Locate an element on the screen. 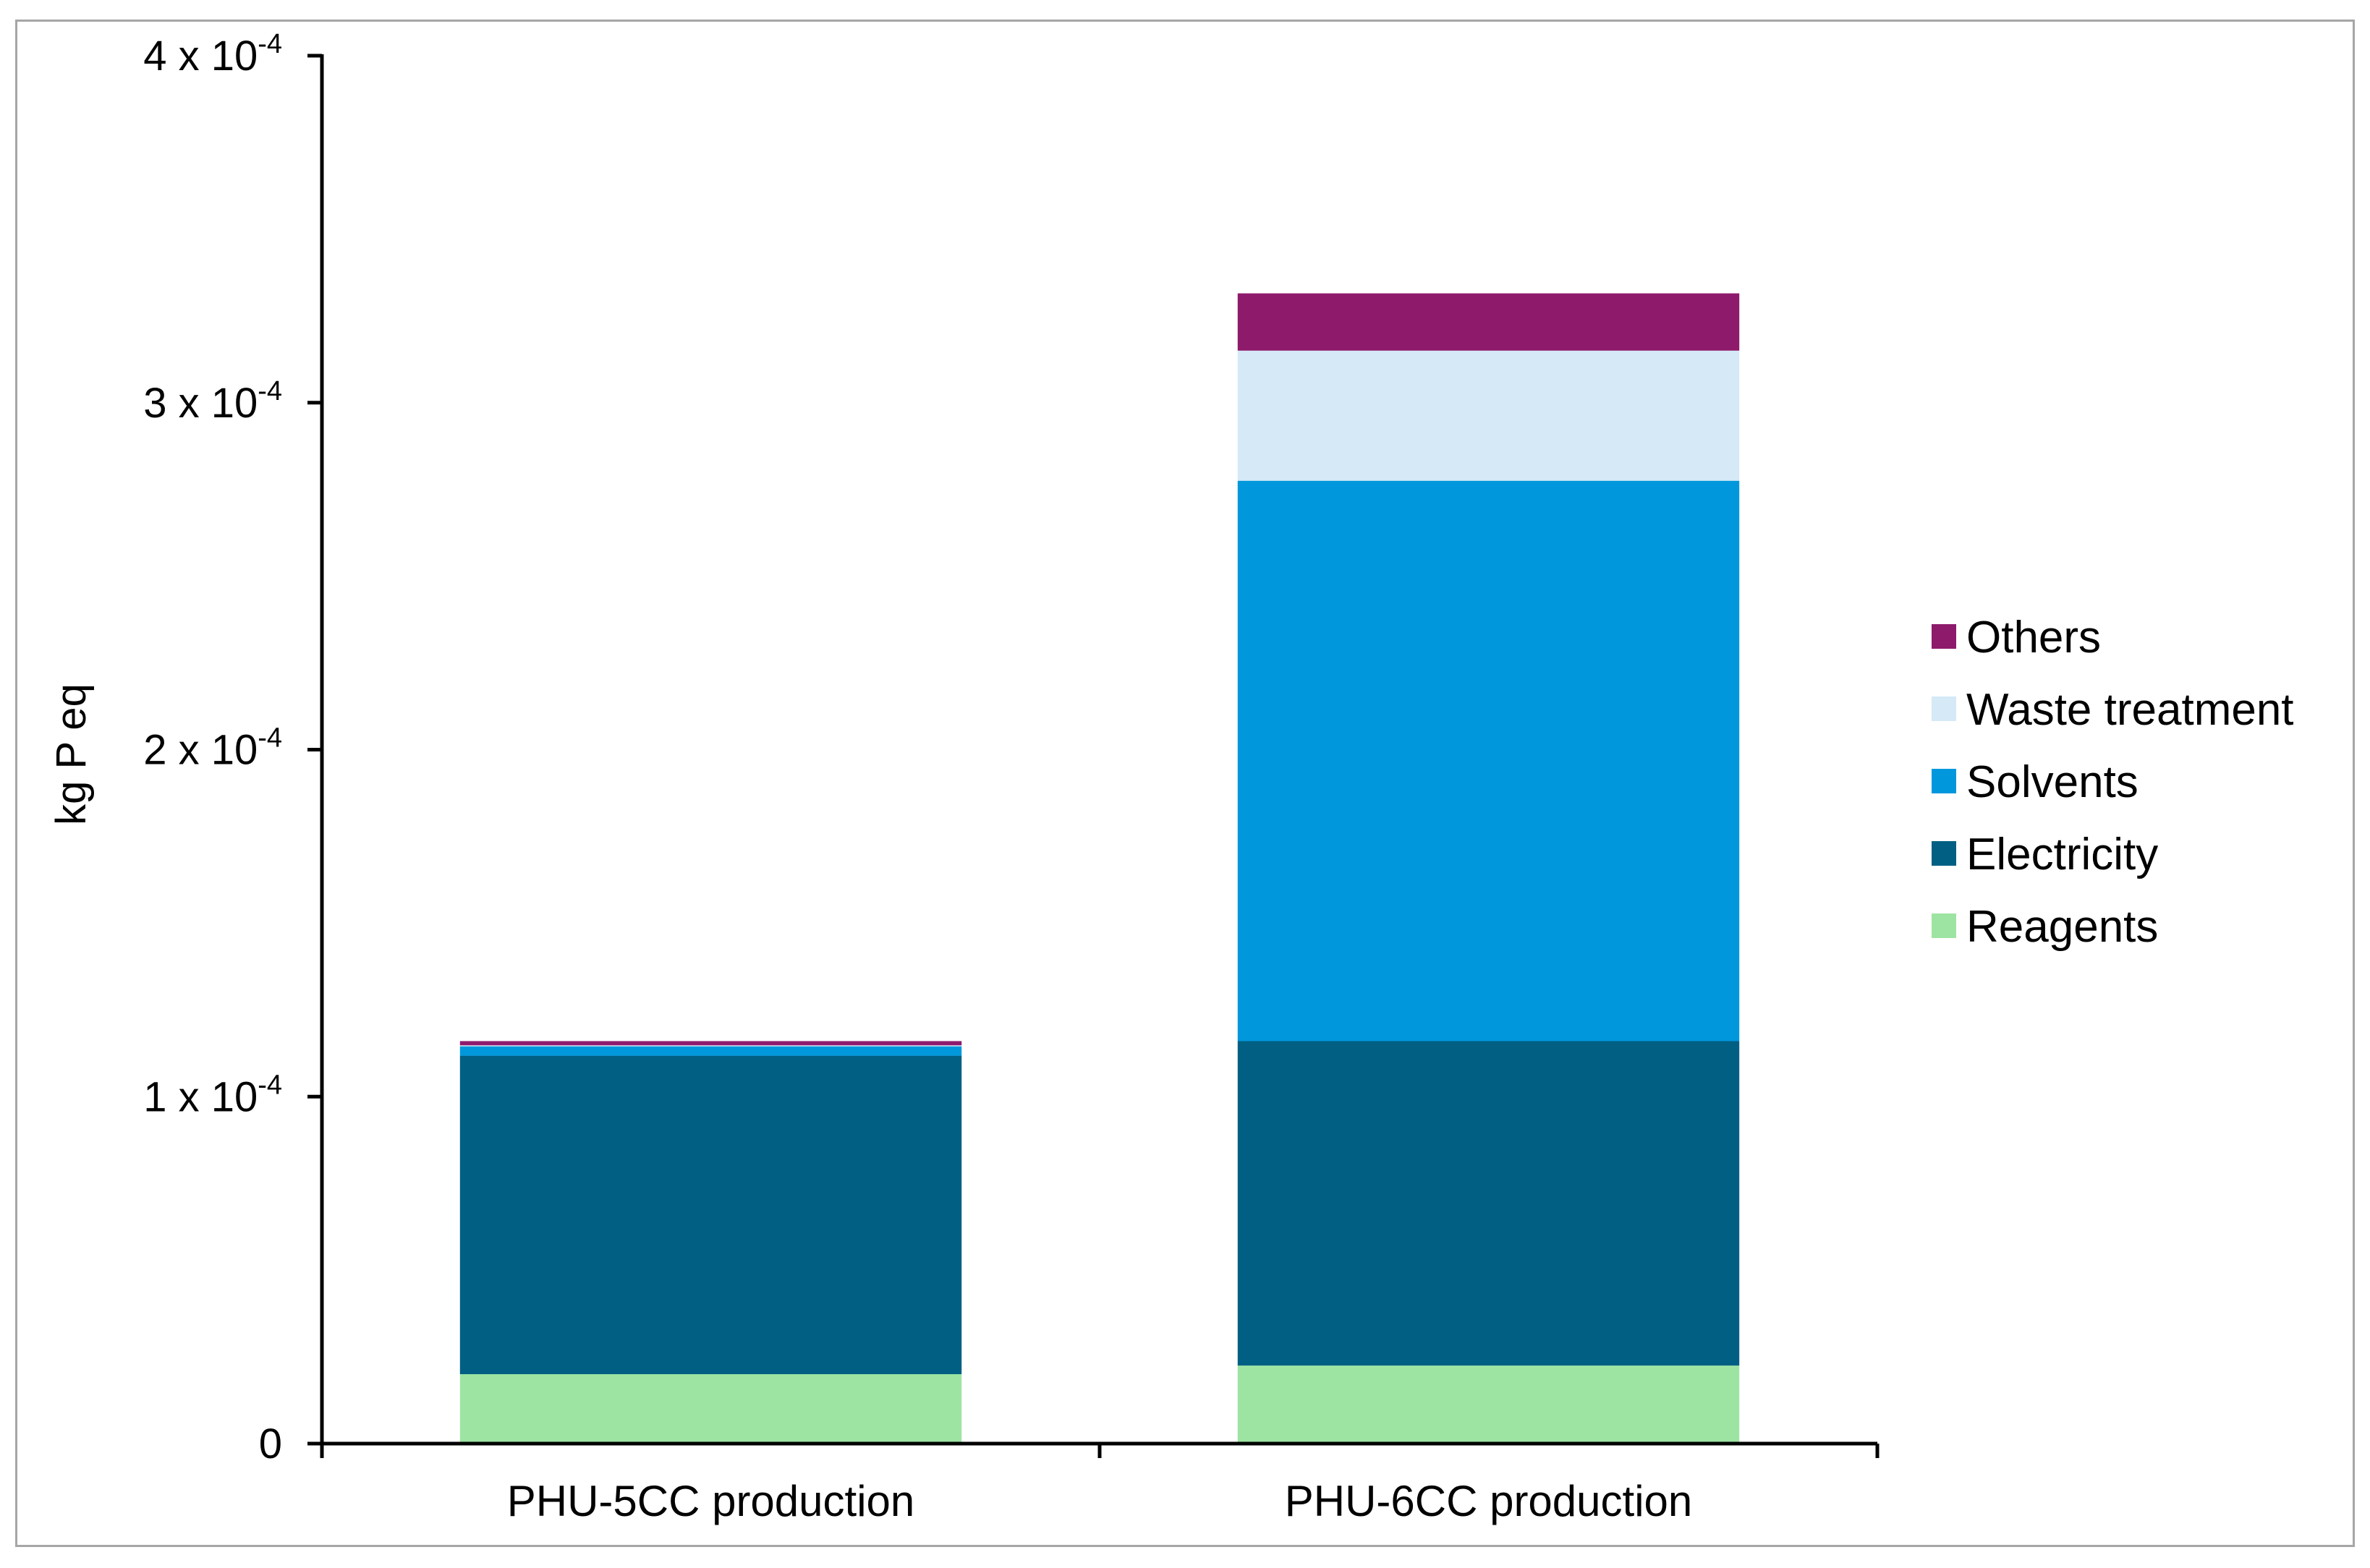 The image size is (2370, 1568). y-tick-label: 0 is located at coordinates (270, 1443).